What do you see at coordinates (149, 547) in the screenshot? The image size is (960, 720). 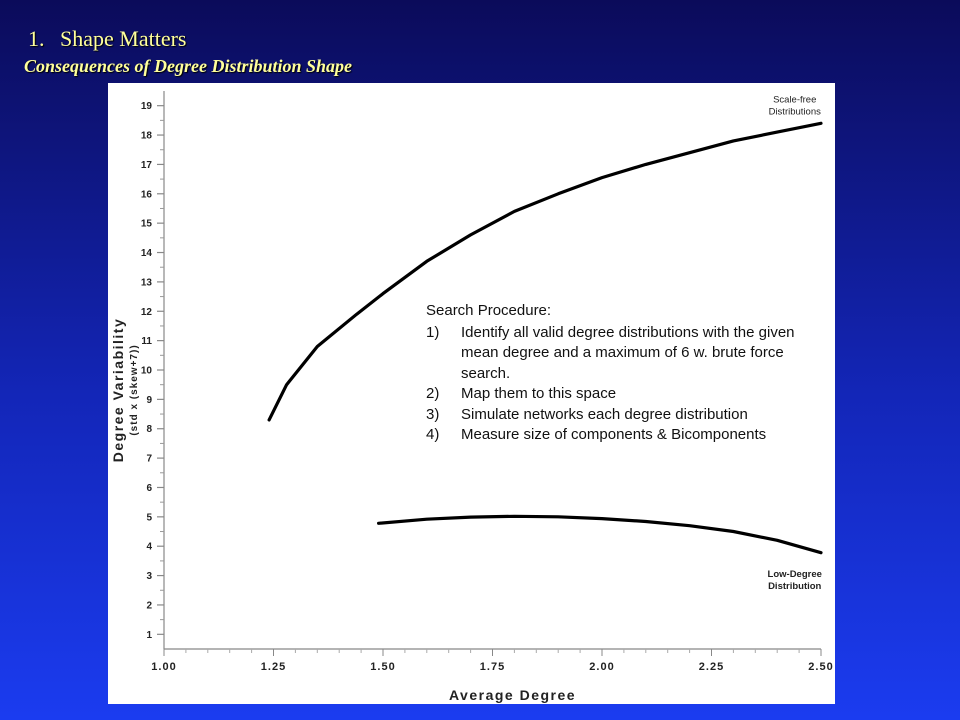 I see `y-tick-label: 4` at bounding box center [149, 547].